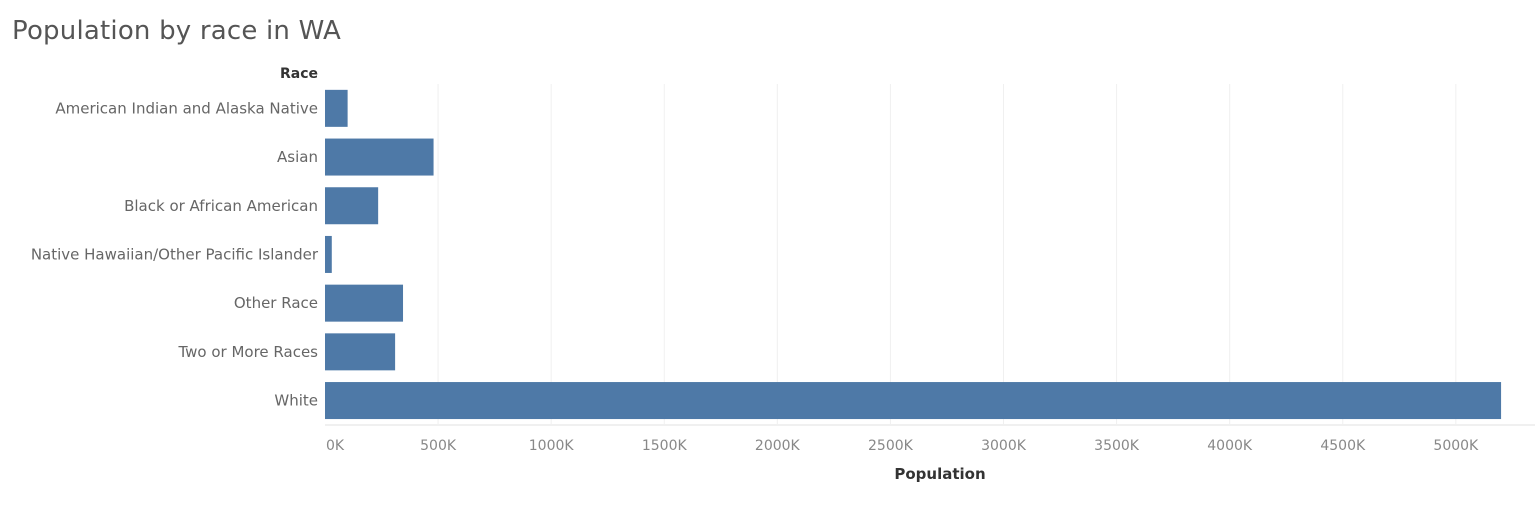 The width and height of the screenshot is (1536, 521). What do you see at coordinates (1230, 446) in the screenshot?
I see `x-tick-label: 4000K` at bounding box center [1230, 446].